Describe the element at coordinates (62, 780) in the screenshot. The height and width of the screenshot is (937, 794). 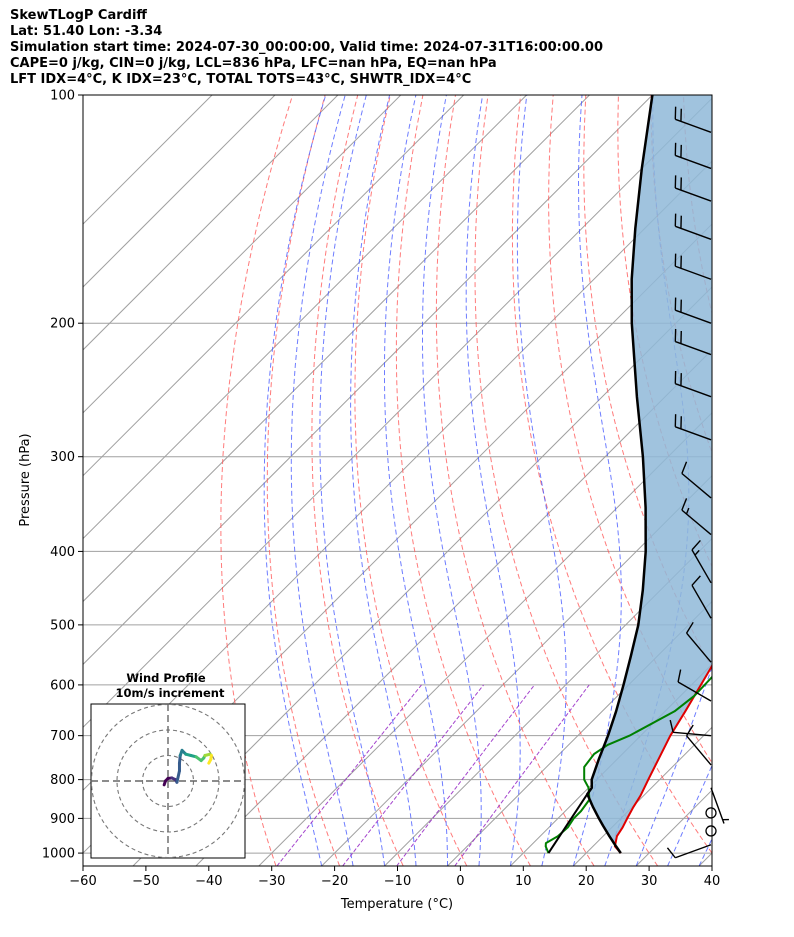
I see `y-tick-label: 800` at that location.